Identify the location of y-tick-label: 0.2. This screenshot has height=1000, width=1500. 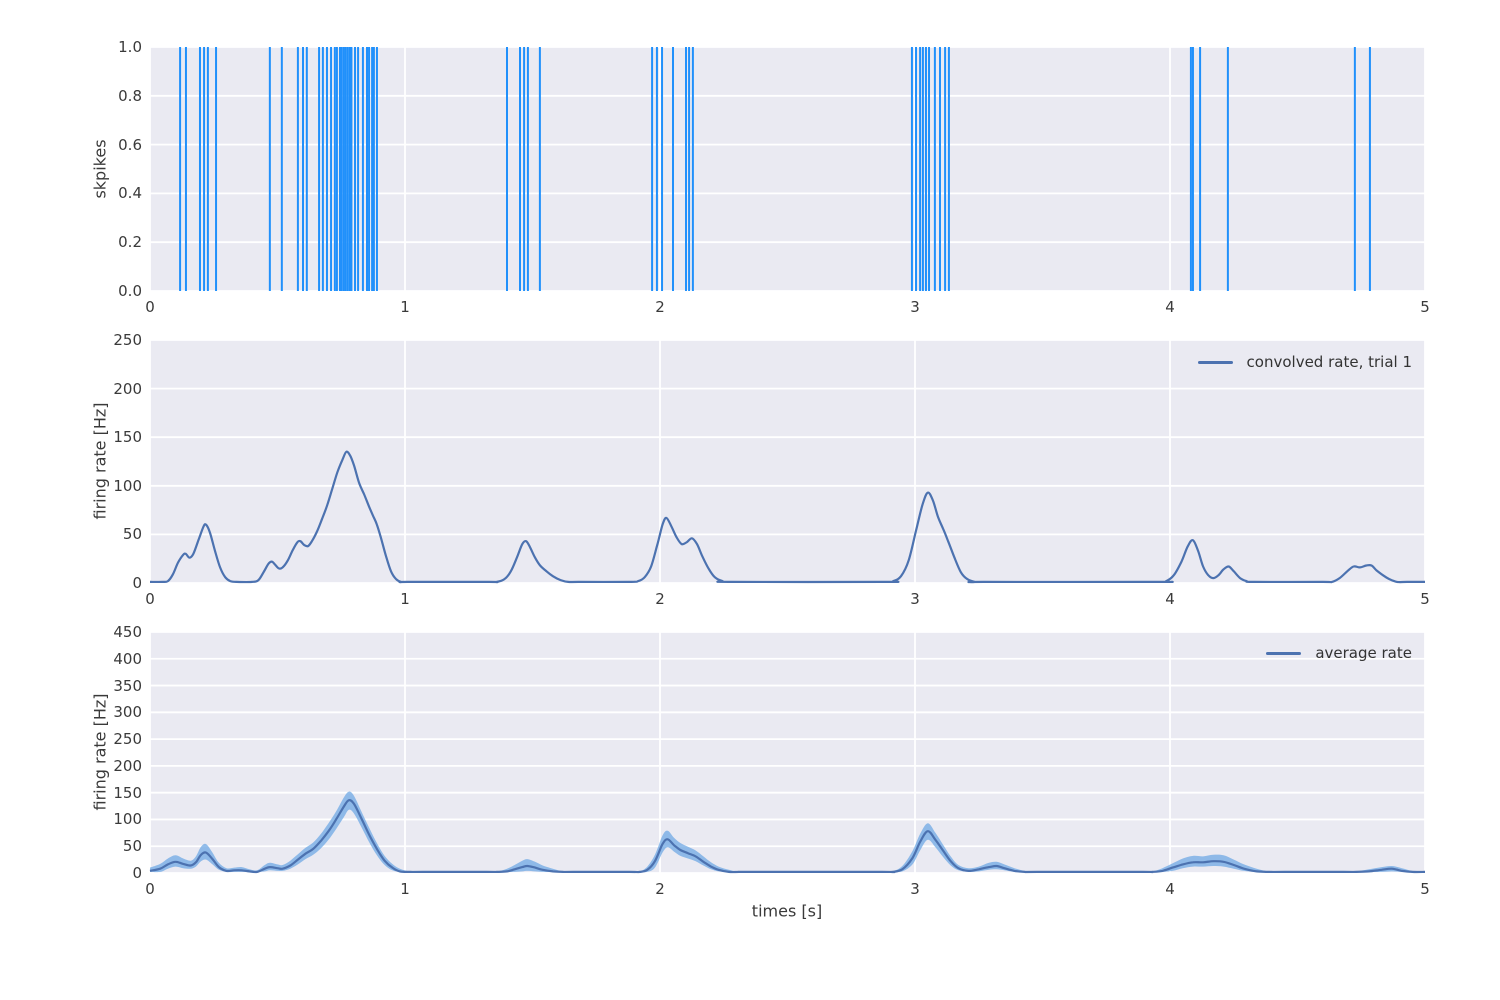
(130, 242).